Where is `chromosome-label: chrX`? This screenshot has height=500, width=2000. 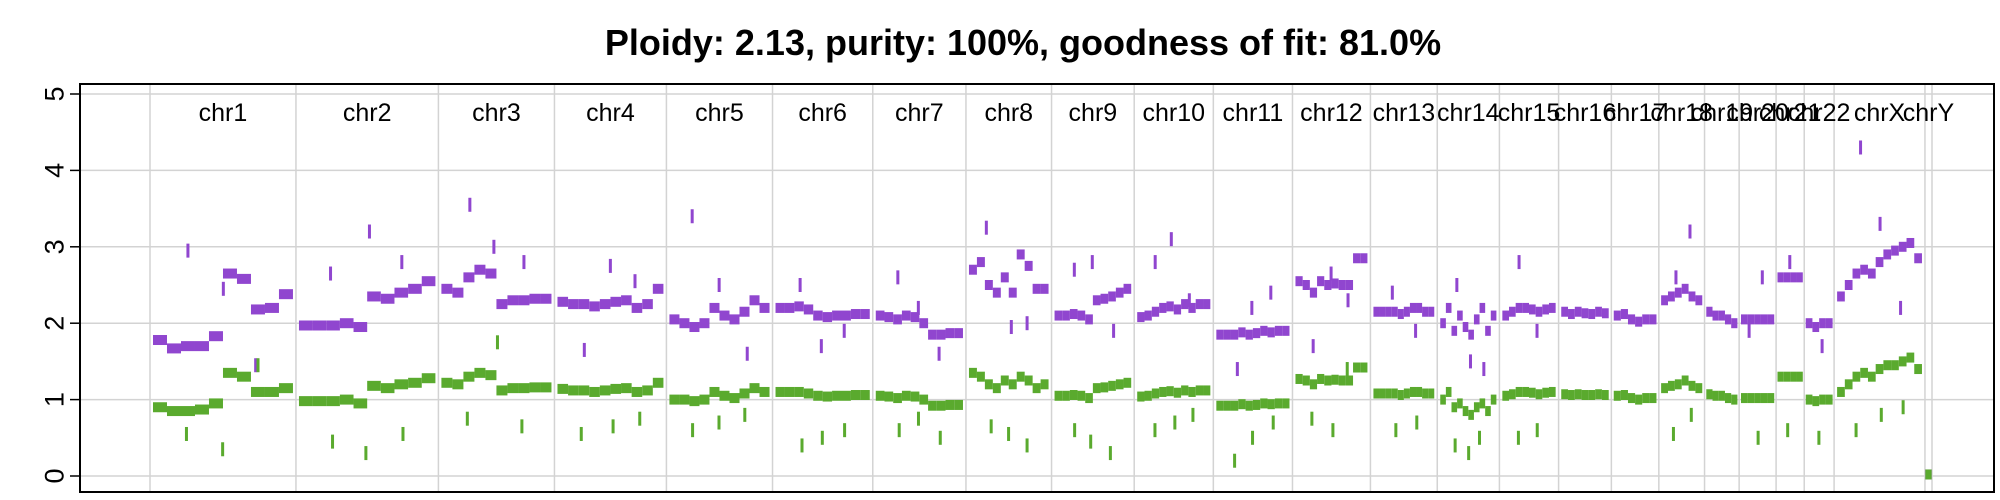 chromosome-label: chrX is located at coordinates (1880, 113).